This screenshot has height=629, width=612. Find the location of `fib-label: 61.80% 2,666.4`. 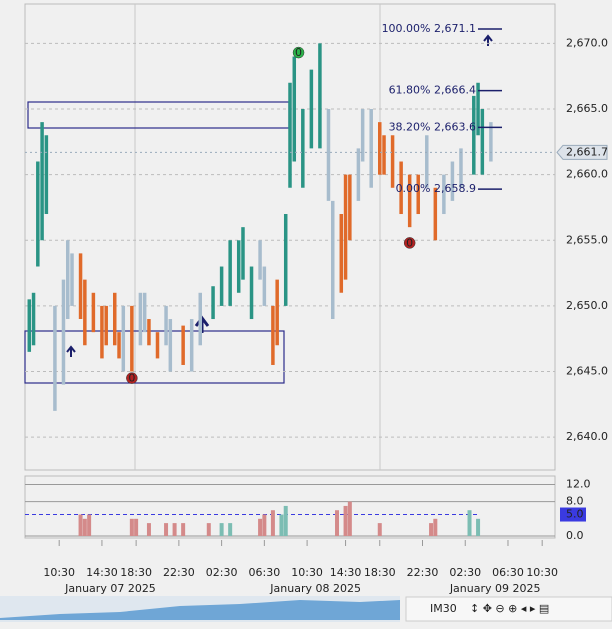

fib-label: 61.80% 2,666.4 is located at coordinates (432, 90).